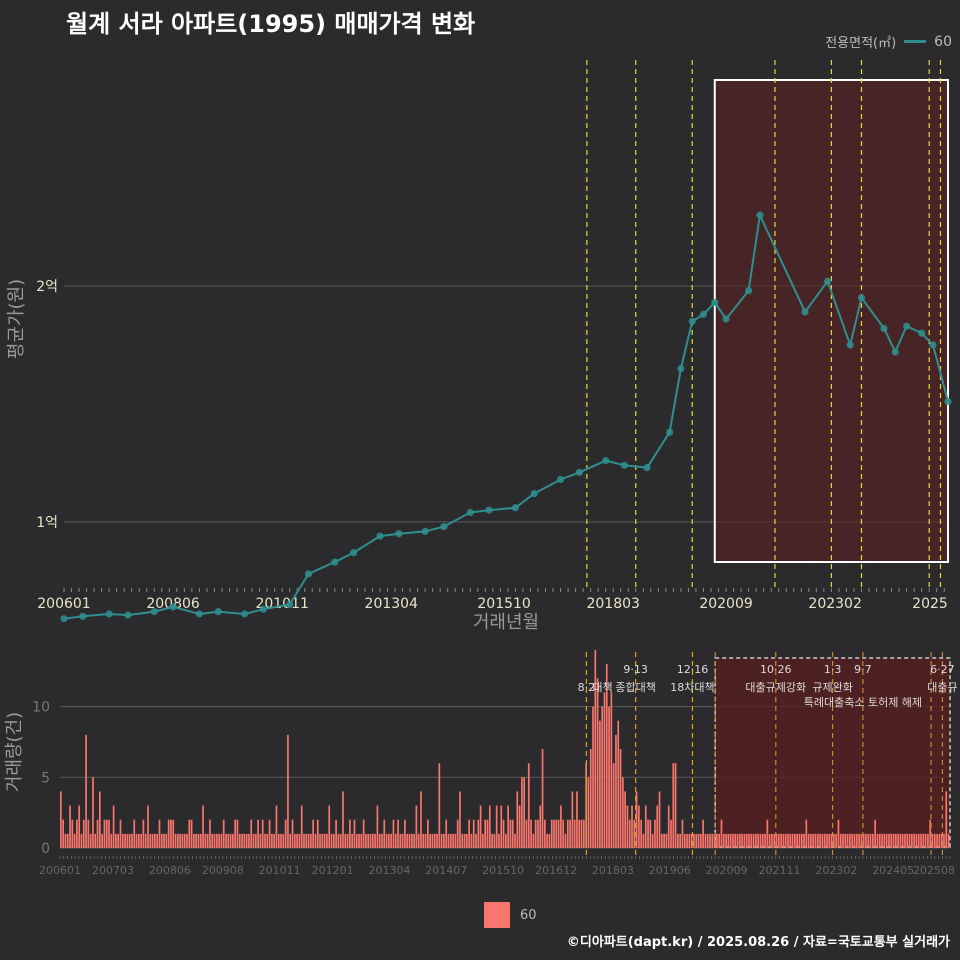  Describe the element at coordinates (47, 523) in the screenshot. I see `y-tick-label-top: 1억` at that location.